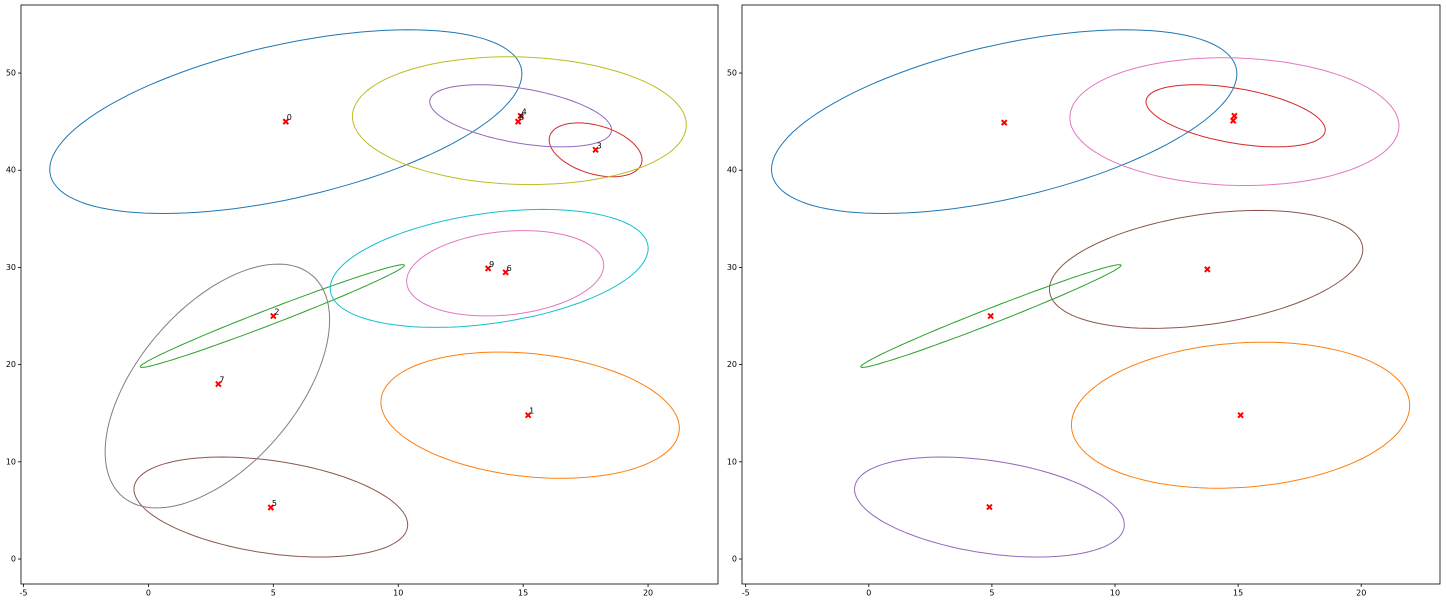 This screenshot has width=1446, height=600. I want to click on point-label: 5, so click(274, 503).